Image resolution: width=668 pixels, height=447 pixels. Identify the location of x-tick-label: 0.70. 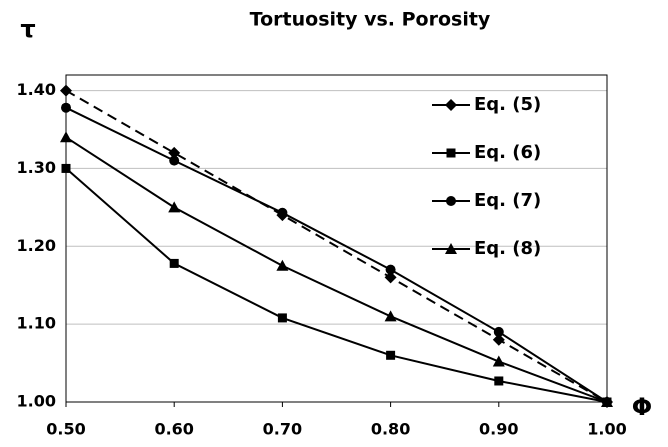
(282, 429).